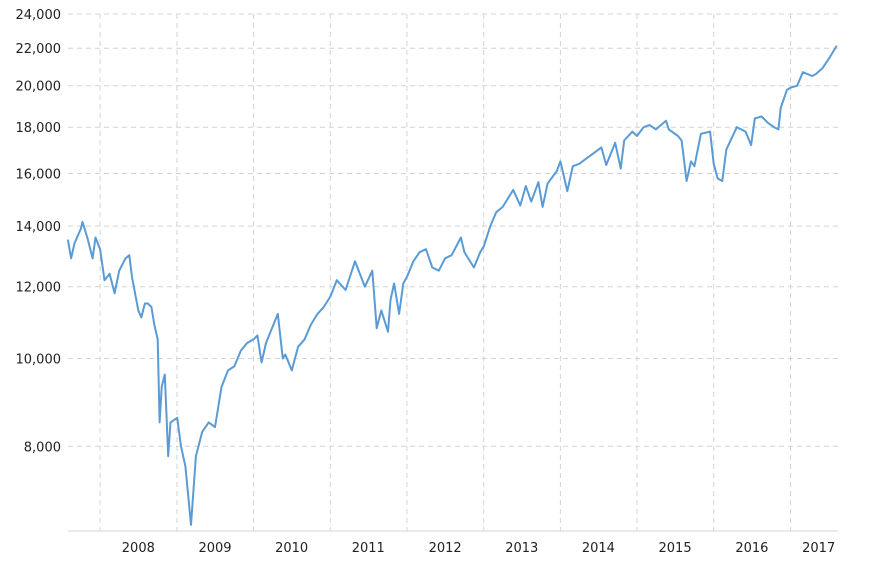 The width and height of the screenshot is (888, 564). I want to click on y-tick-label: 20,000, so click(39, 87).